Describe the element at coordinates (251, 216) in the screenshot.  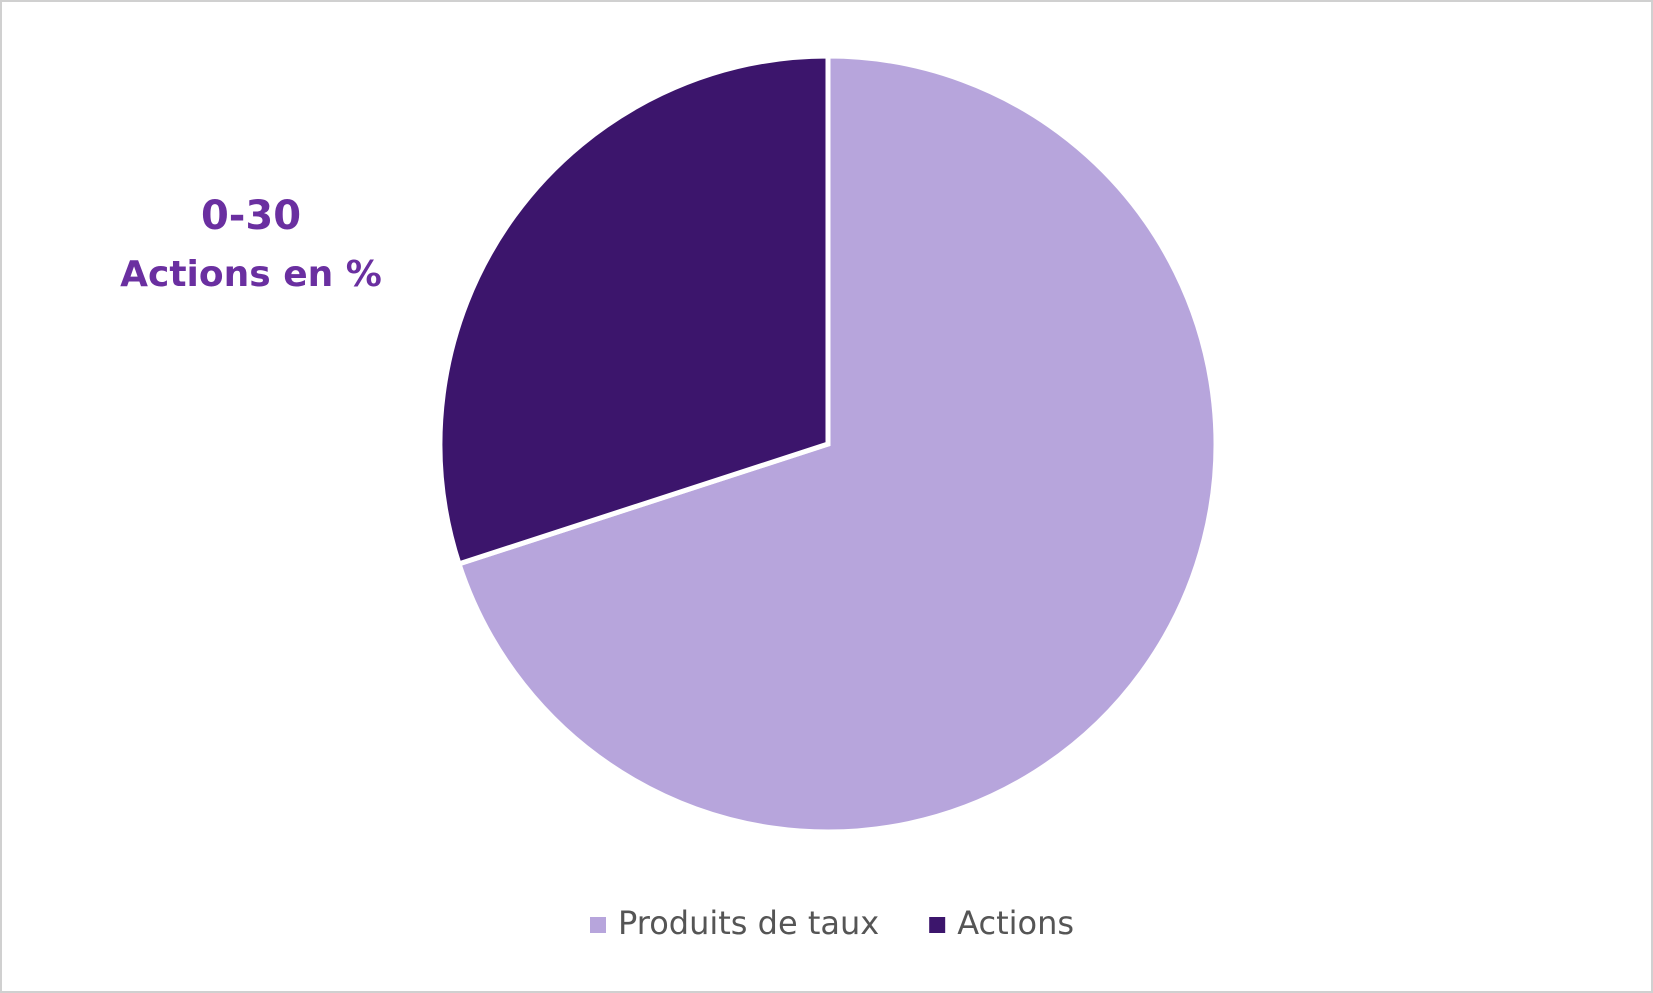
I see `annotation: 0-30` at that location.